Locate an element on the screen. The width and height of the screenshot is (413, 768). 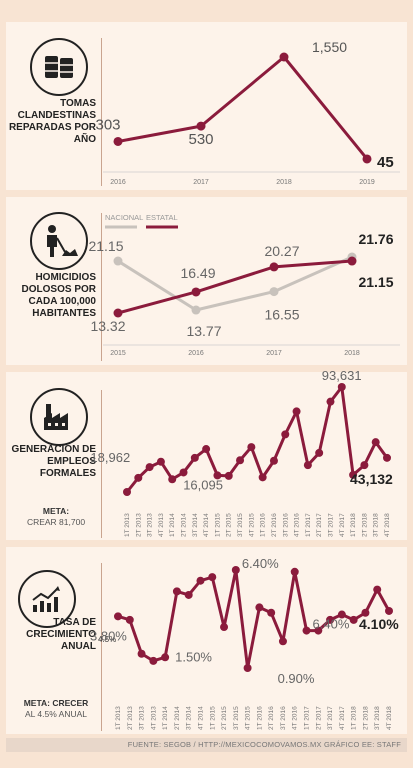
chart3-tick-8: 1T 2015 is located at coordinates (217, 525).